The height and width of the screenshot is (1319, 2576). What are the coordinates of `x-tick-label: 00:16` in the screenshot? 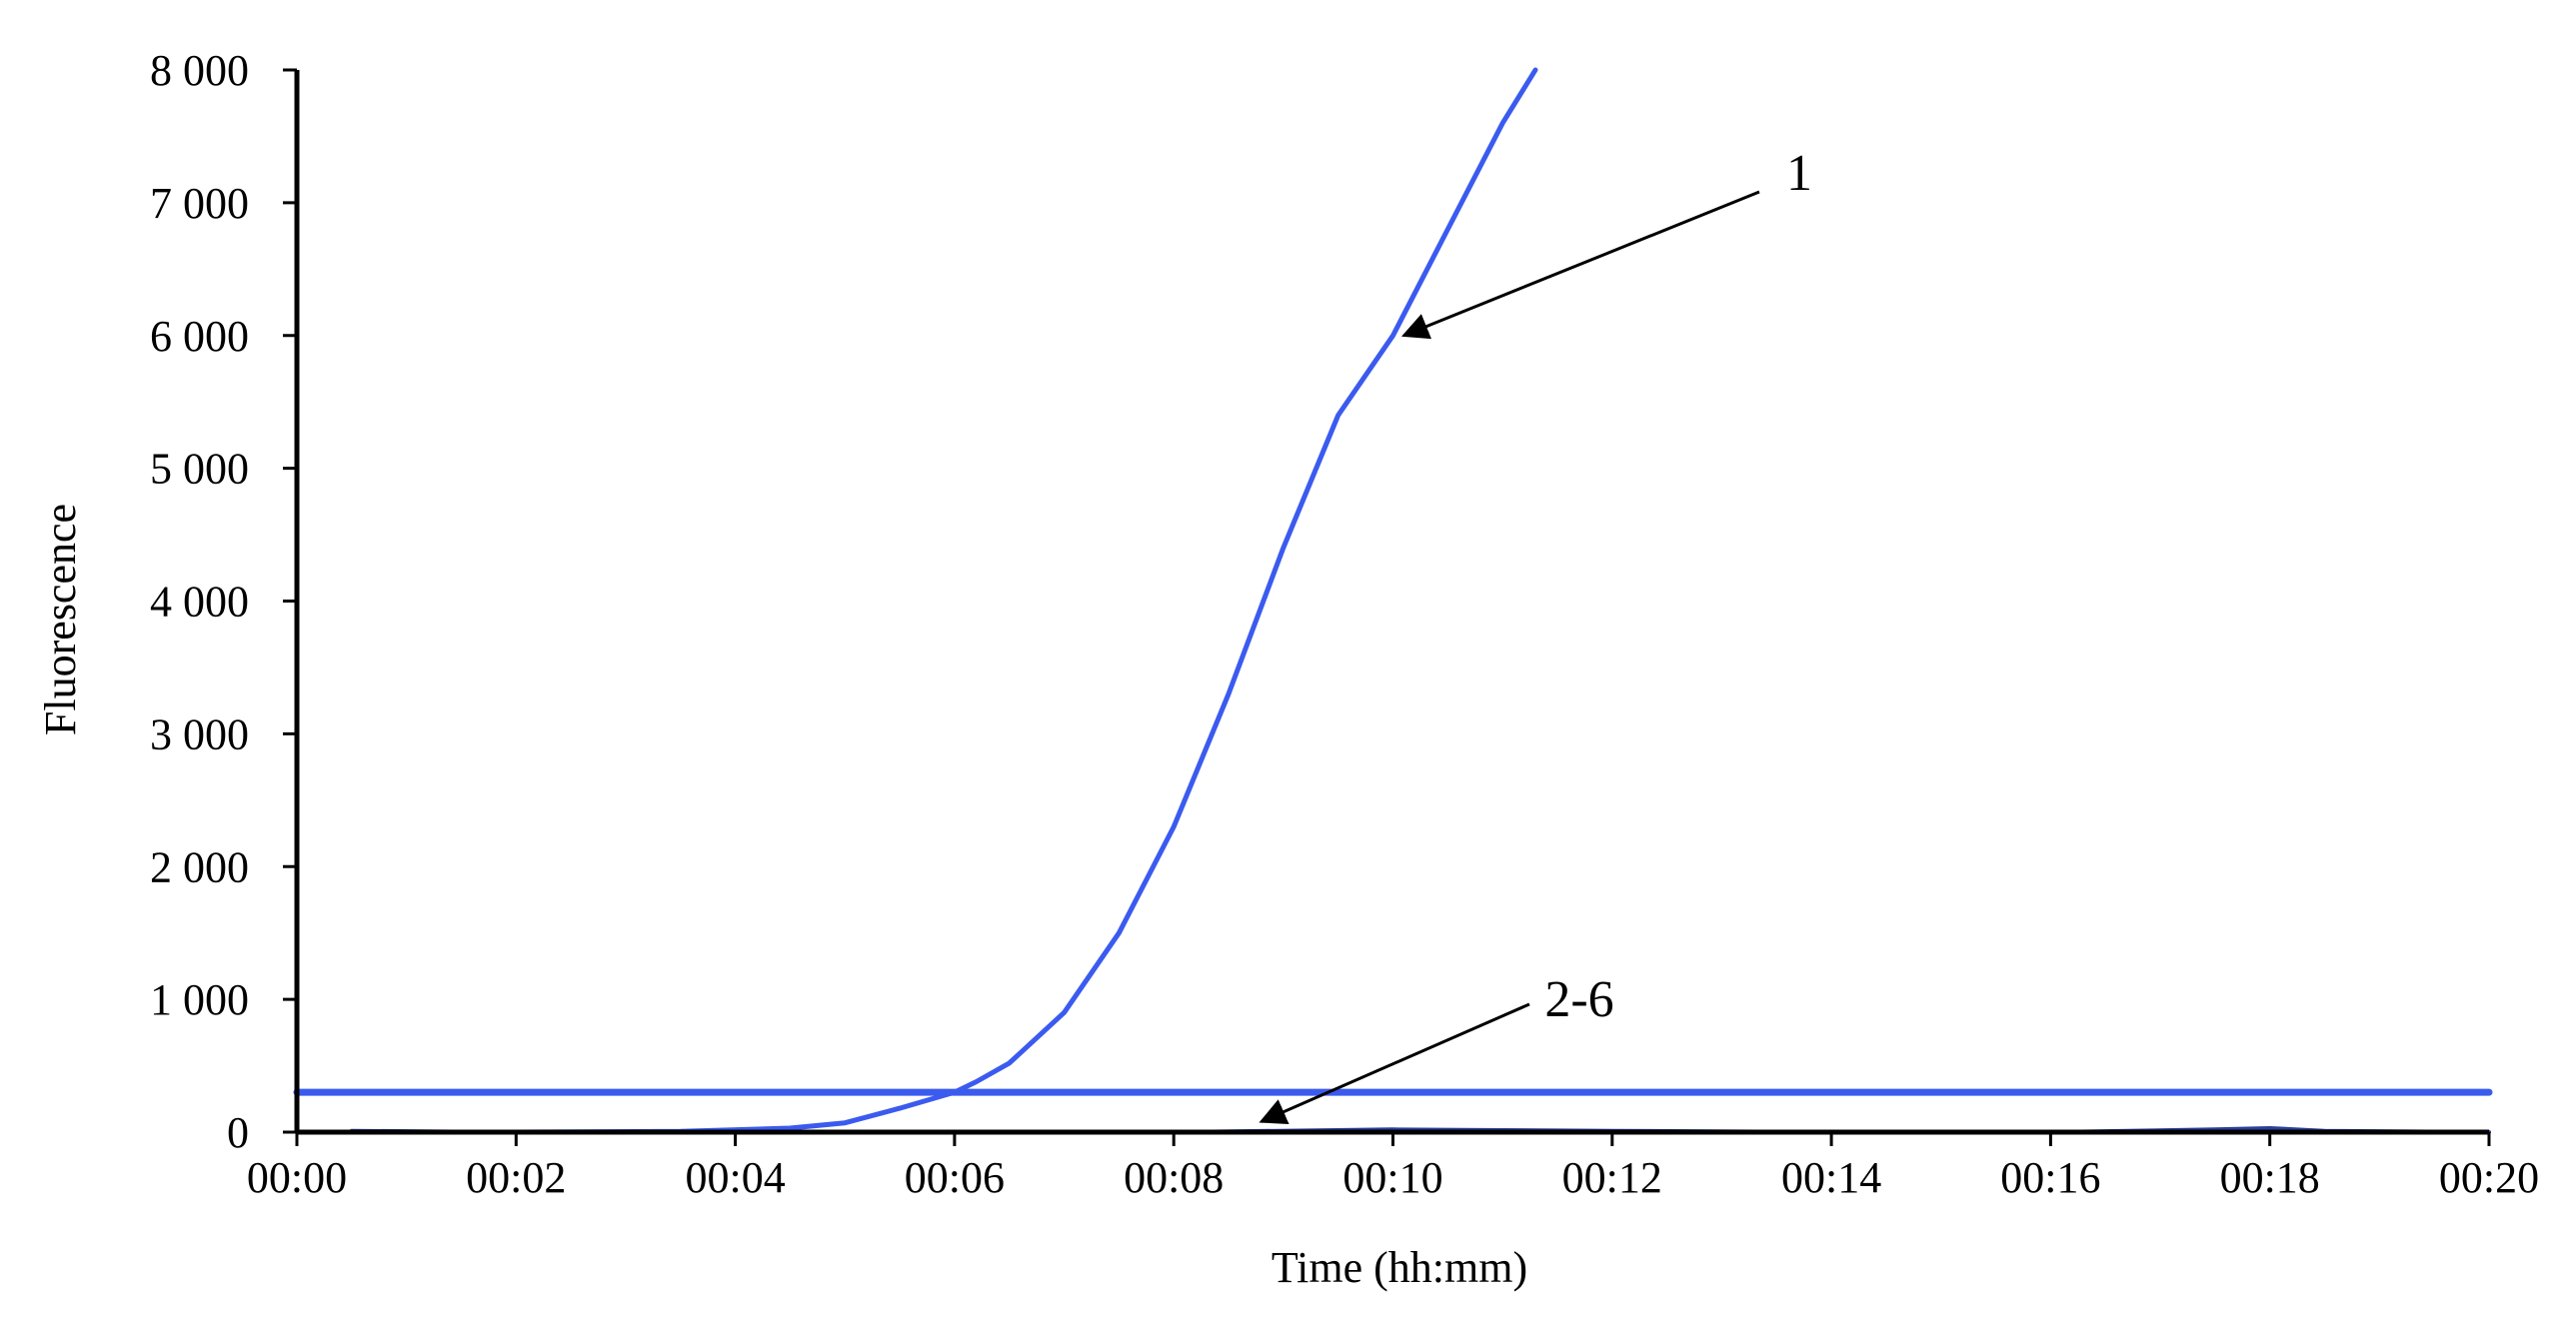 It's located at (2050, 1178).